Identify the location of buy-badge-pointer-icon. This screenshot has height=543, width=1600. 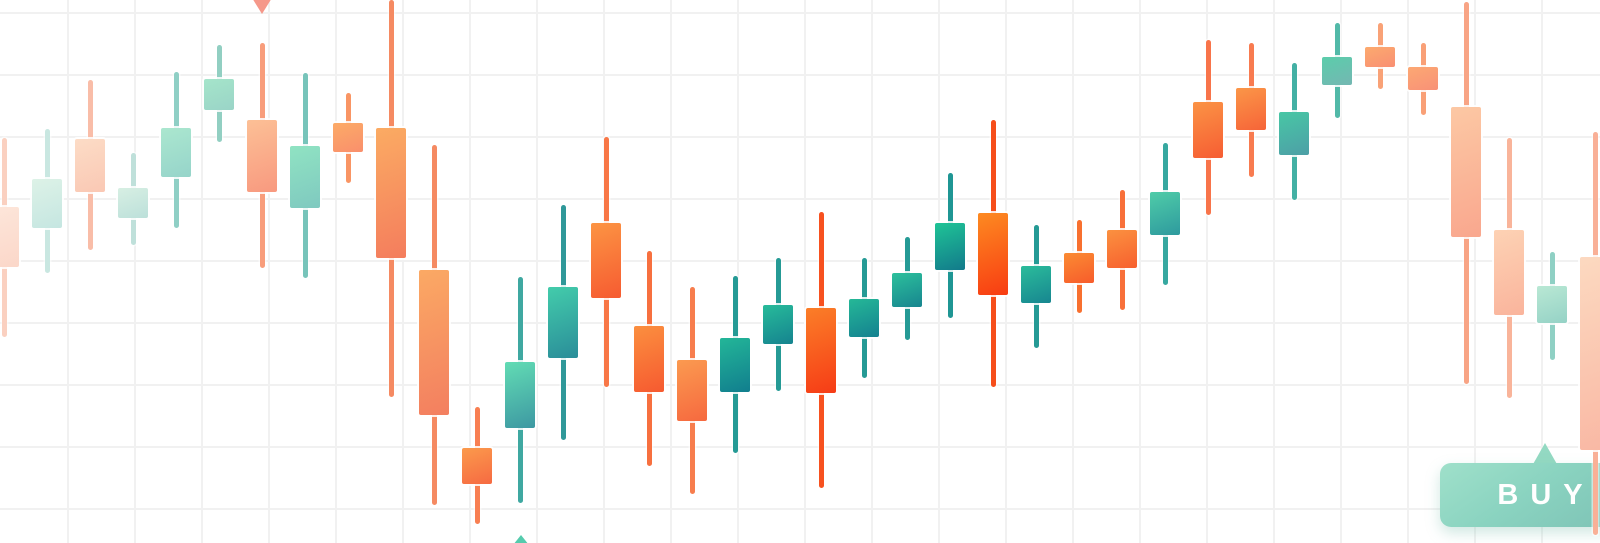
(1545, 454).